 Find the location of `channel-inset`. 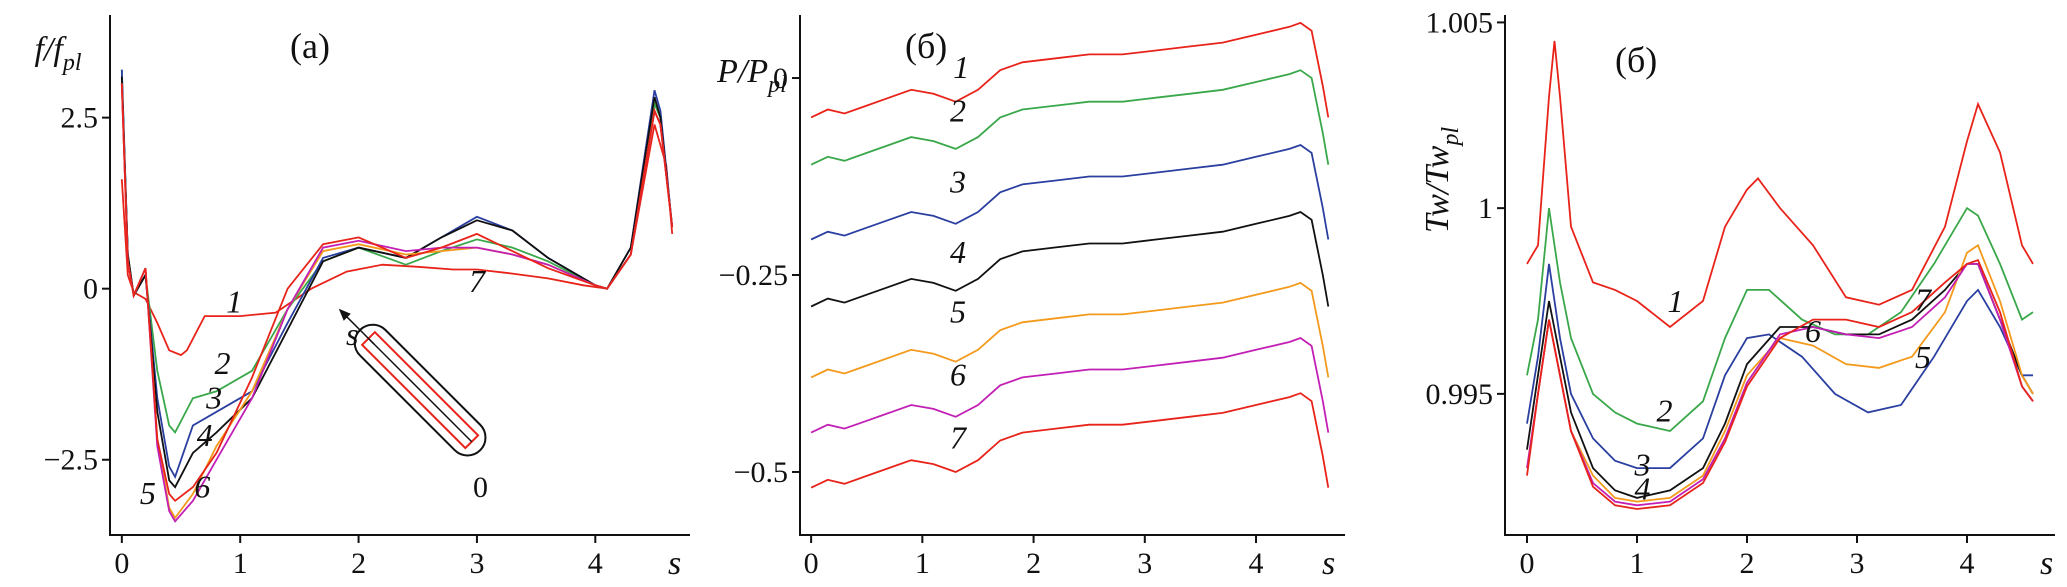

channel-inset is located at coordinates (412, 382).